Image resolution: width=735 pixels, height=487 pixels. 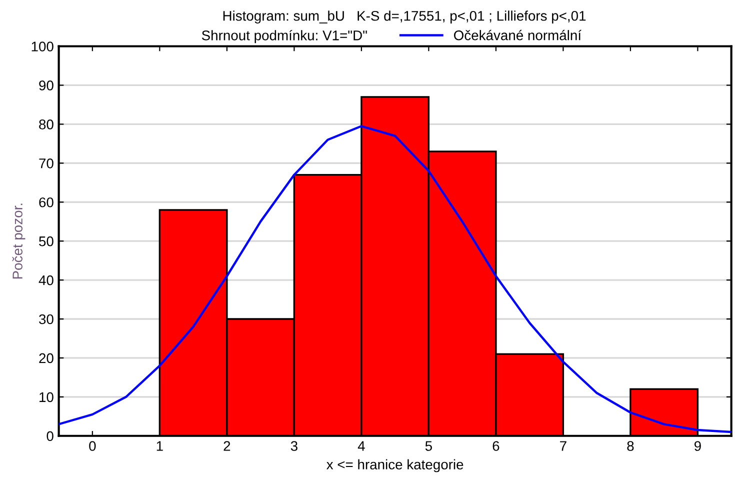 What do you see at coordinates (159, 446) in the screenshot?
I see `x-tick-label: 1` at bounding box center [159, 446].